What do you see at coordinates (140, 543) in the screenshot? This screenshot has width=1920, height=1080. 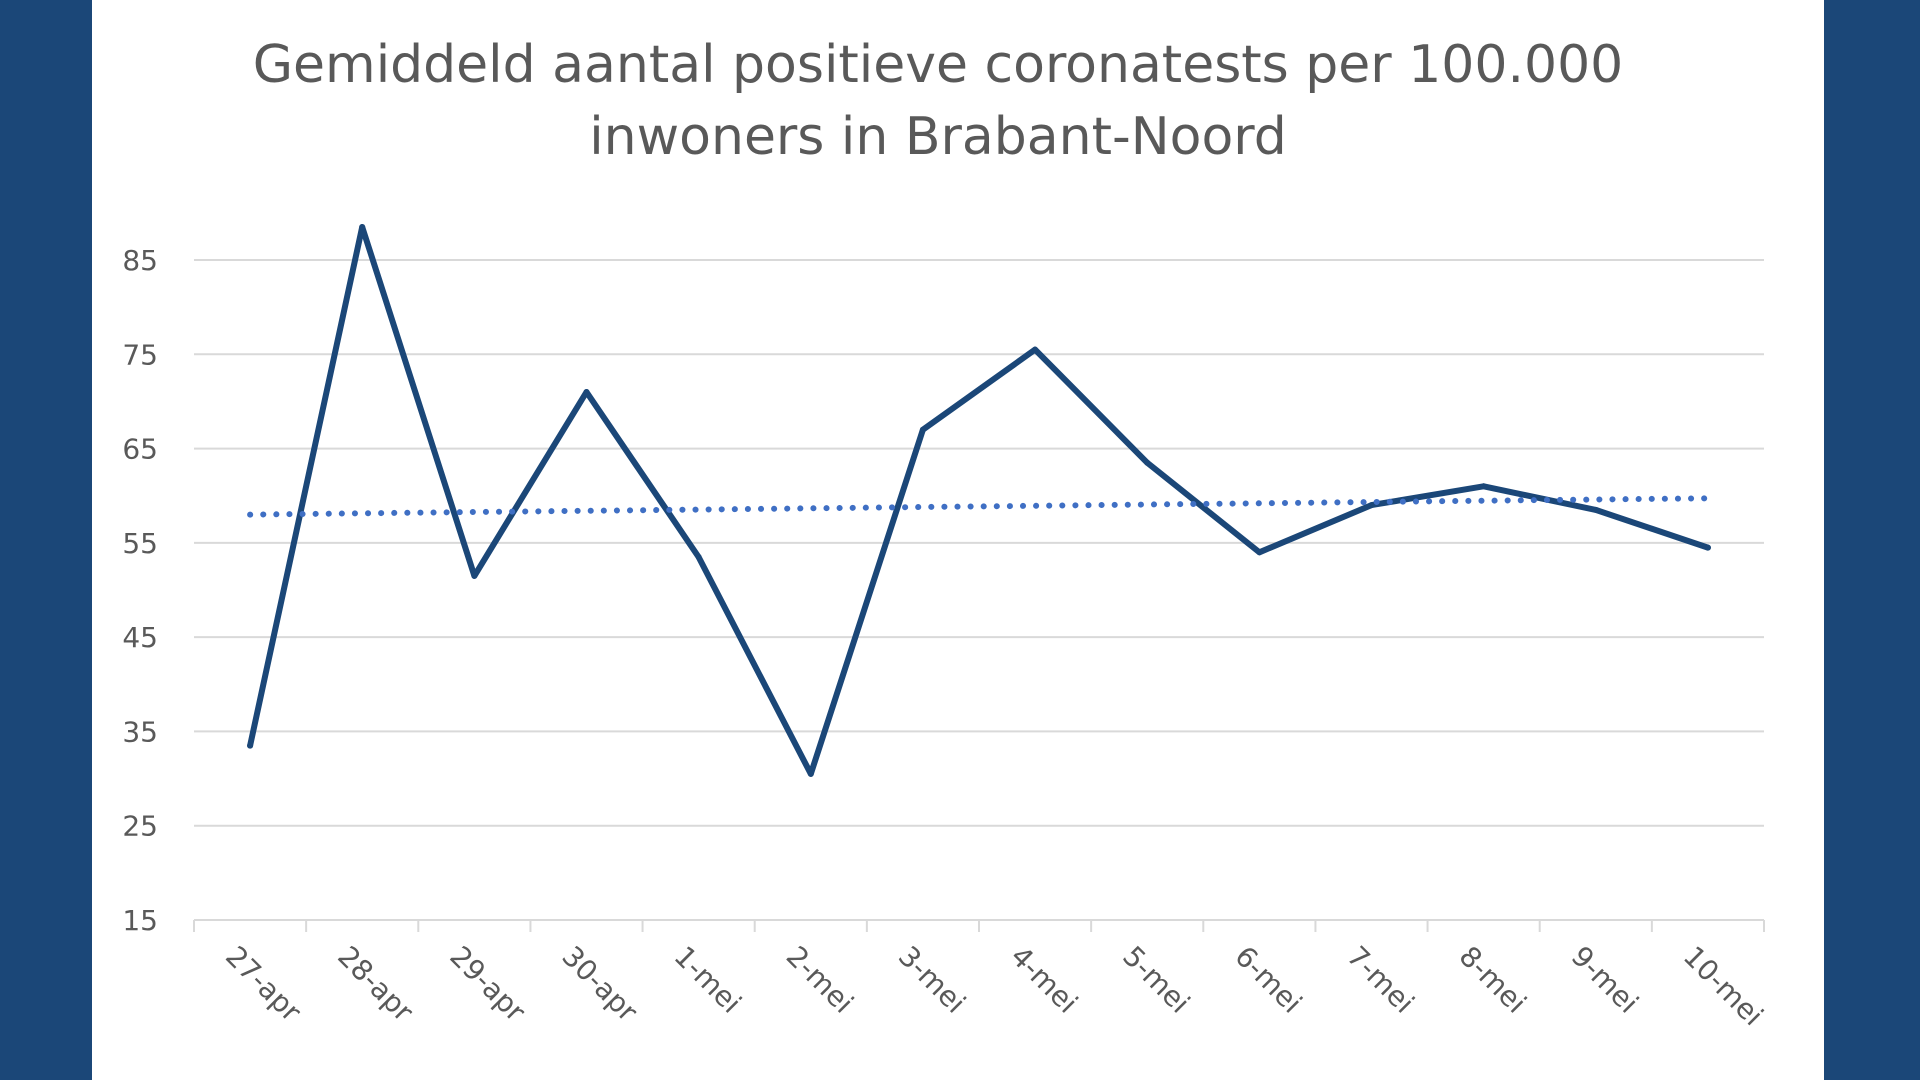 I see `y-tick-label: 55` at bounding box center [140, 543].